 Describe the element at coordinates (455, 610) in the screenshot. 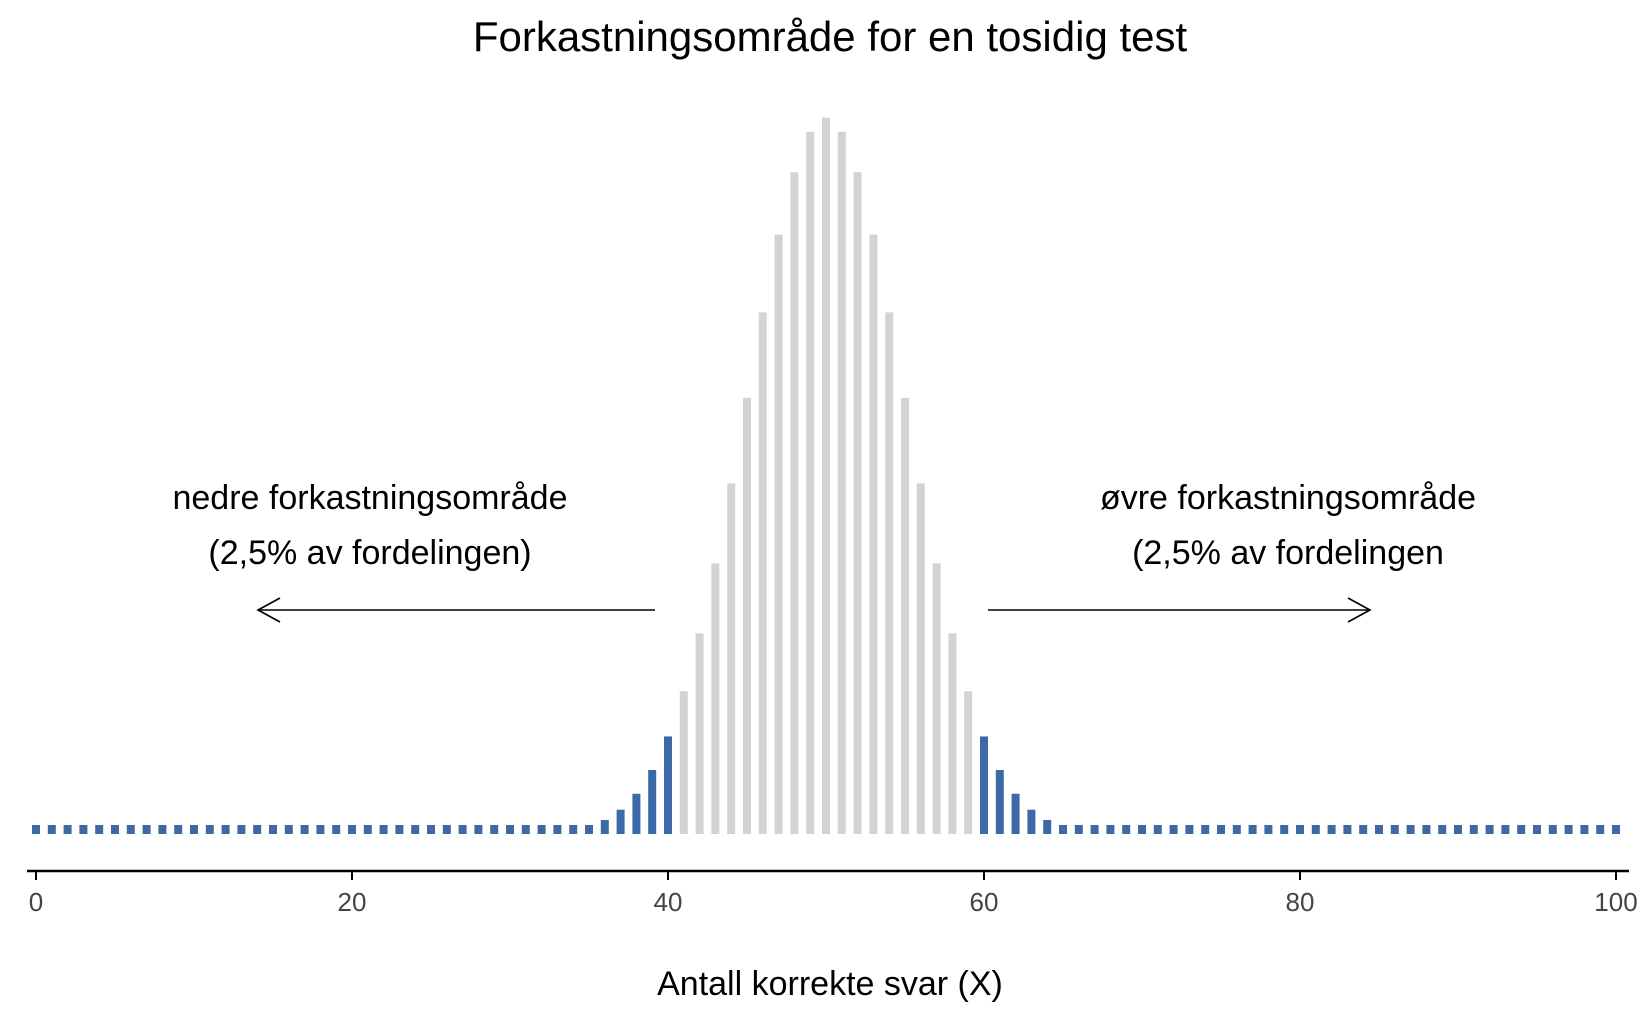

I see `left-arrow` at that location.